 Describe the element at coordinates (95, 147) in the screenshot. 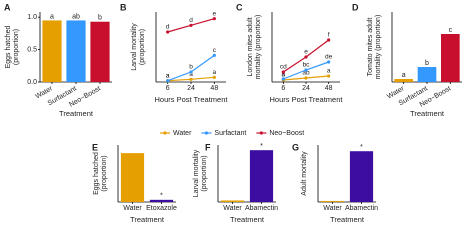

I see `panel-label: E` at that location.